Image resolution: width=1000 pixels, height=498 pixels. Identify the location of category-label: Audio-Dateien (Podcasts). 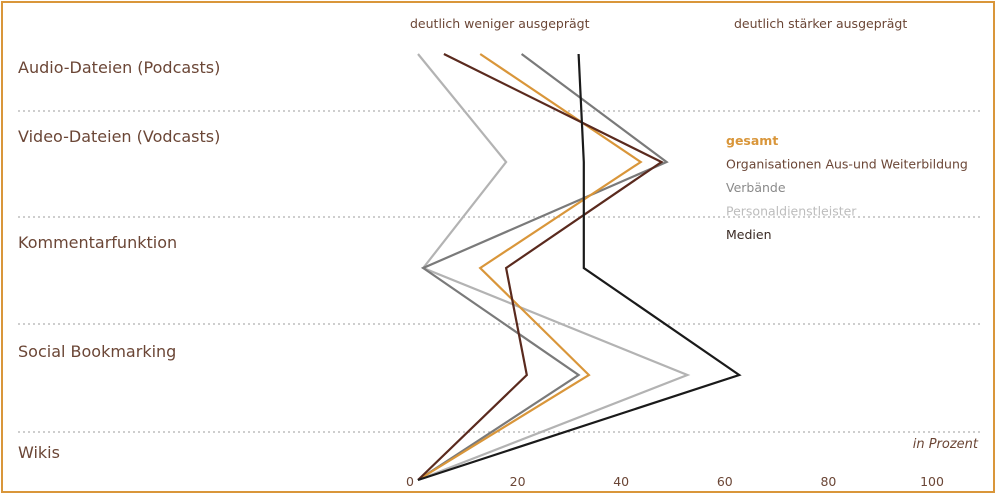
(119, 67).